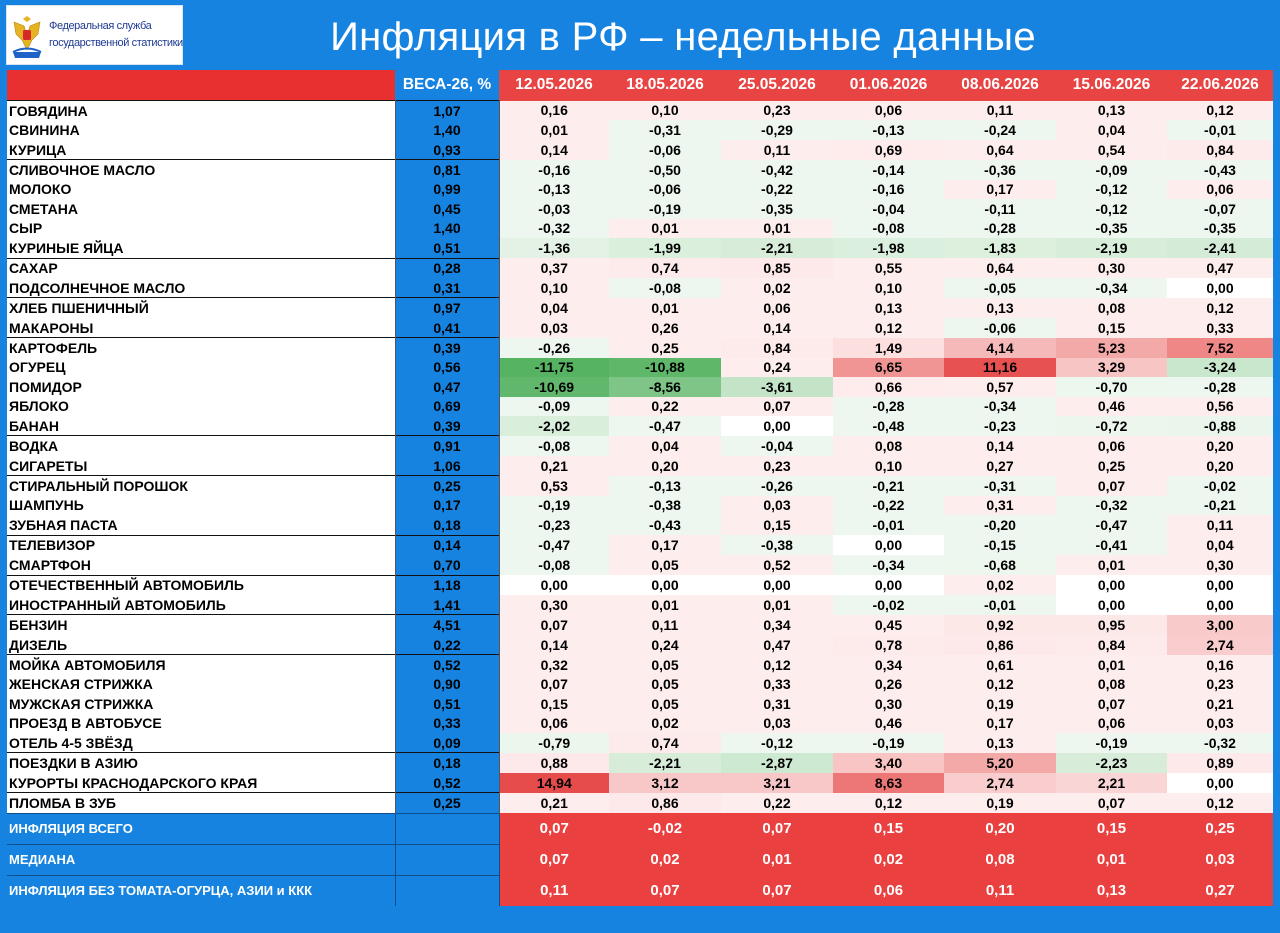  I want to click on item-value: 3,12, so click(665, 782).